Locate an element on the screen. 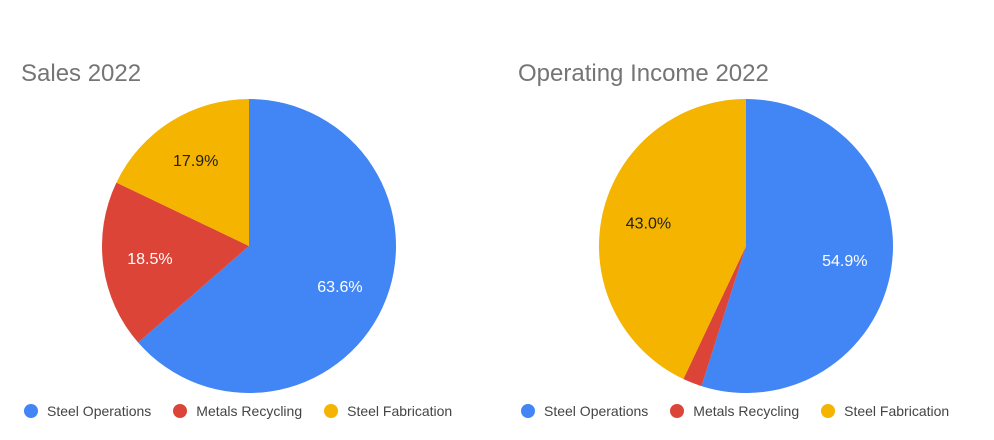  chart-title: Sales 2022 is located at coordinates (81, 73).